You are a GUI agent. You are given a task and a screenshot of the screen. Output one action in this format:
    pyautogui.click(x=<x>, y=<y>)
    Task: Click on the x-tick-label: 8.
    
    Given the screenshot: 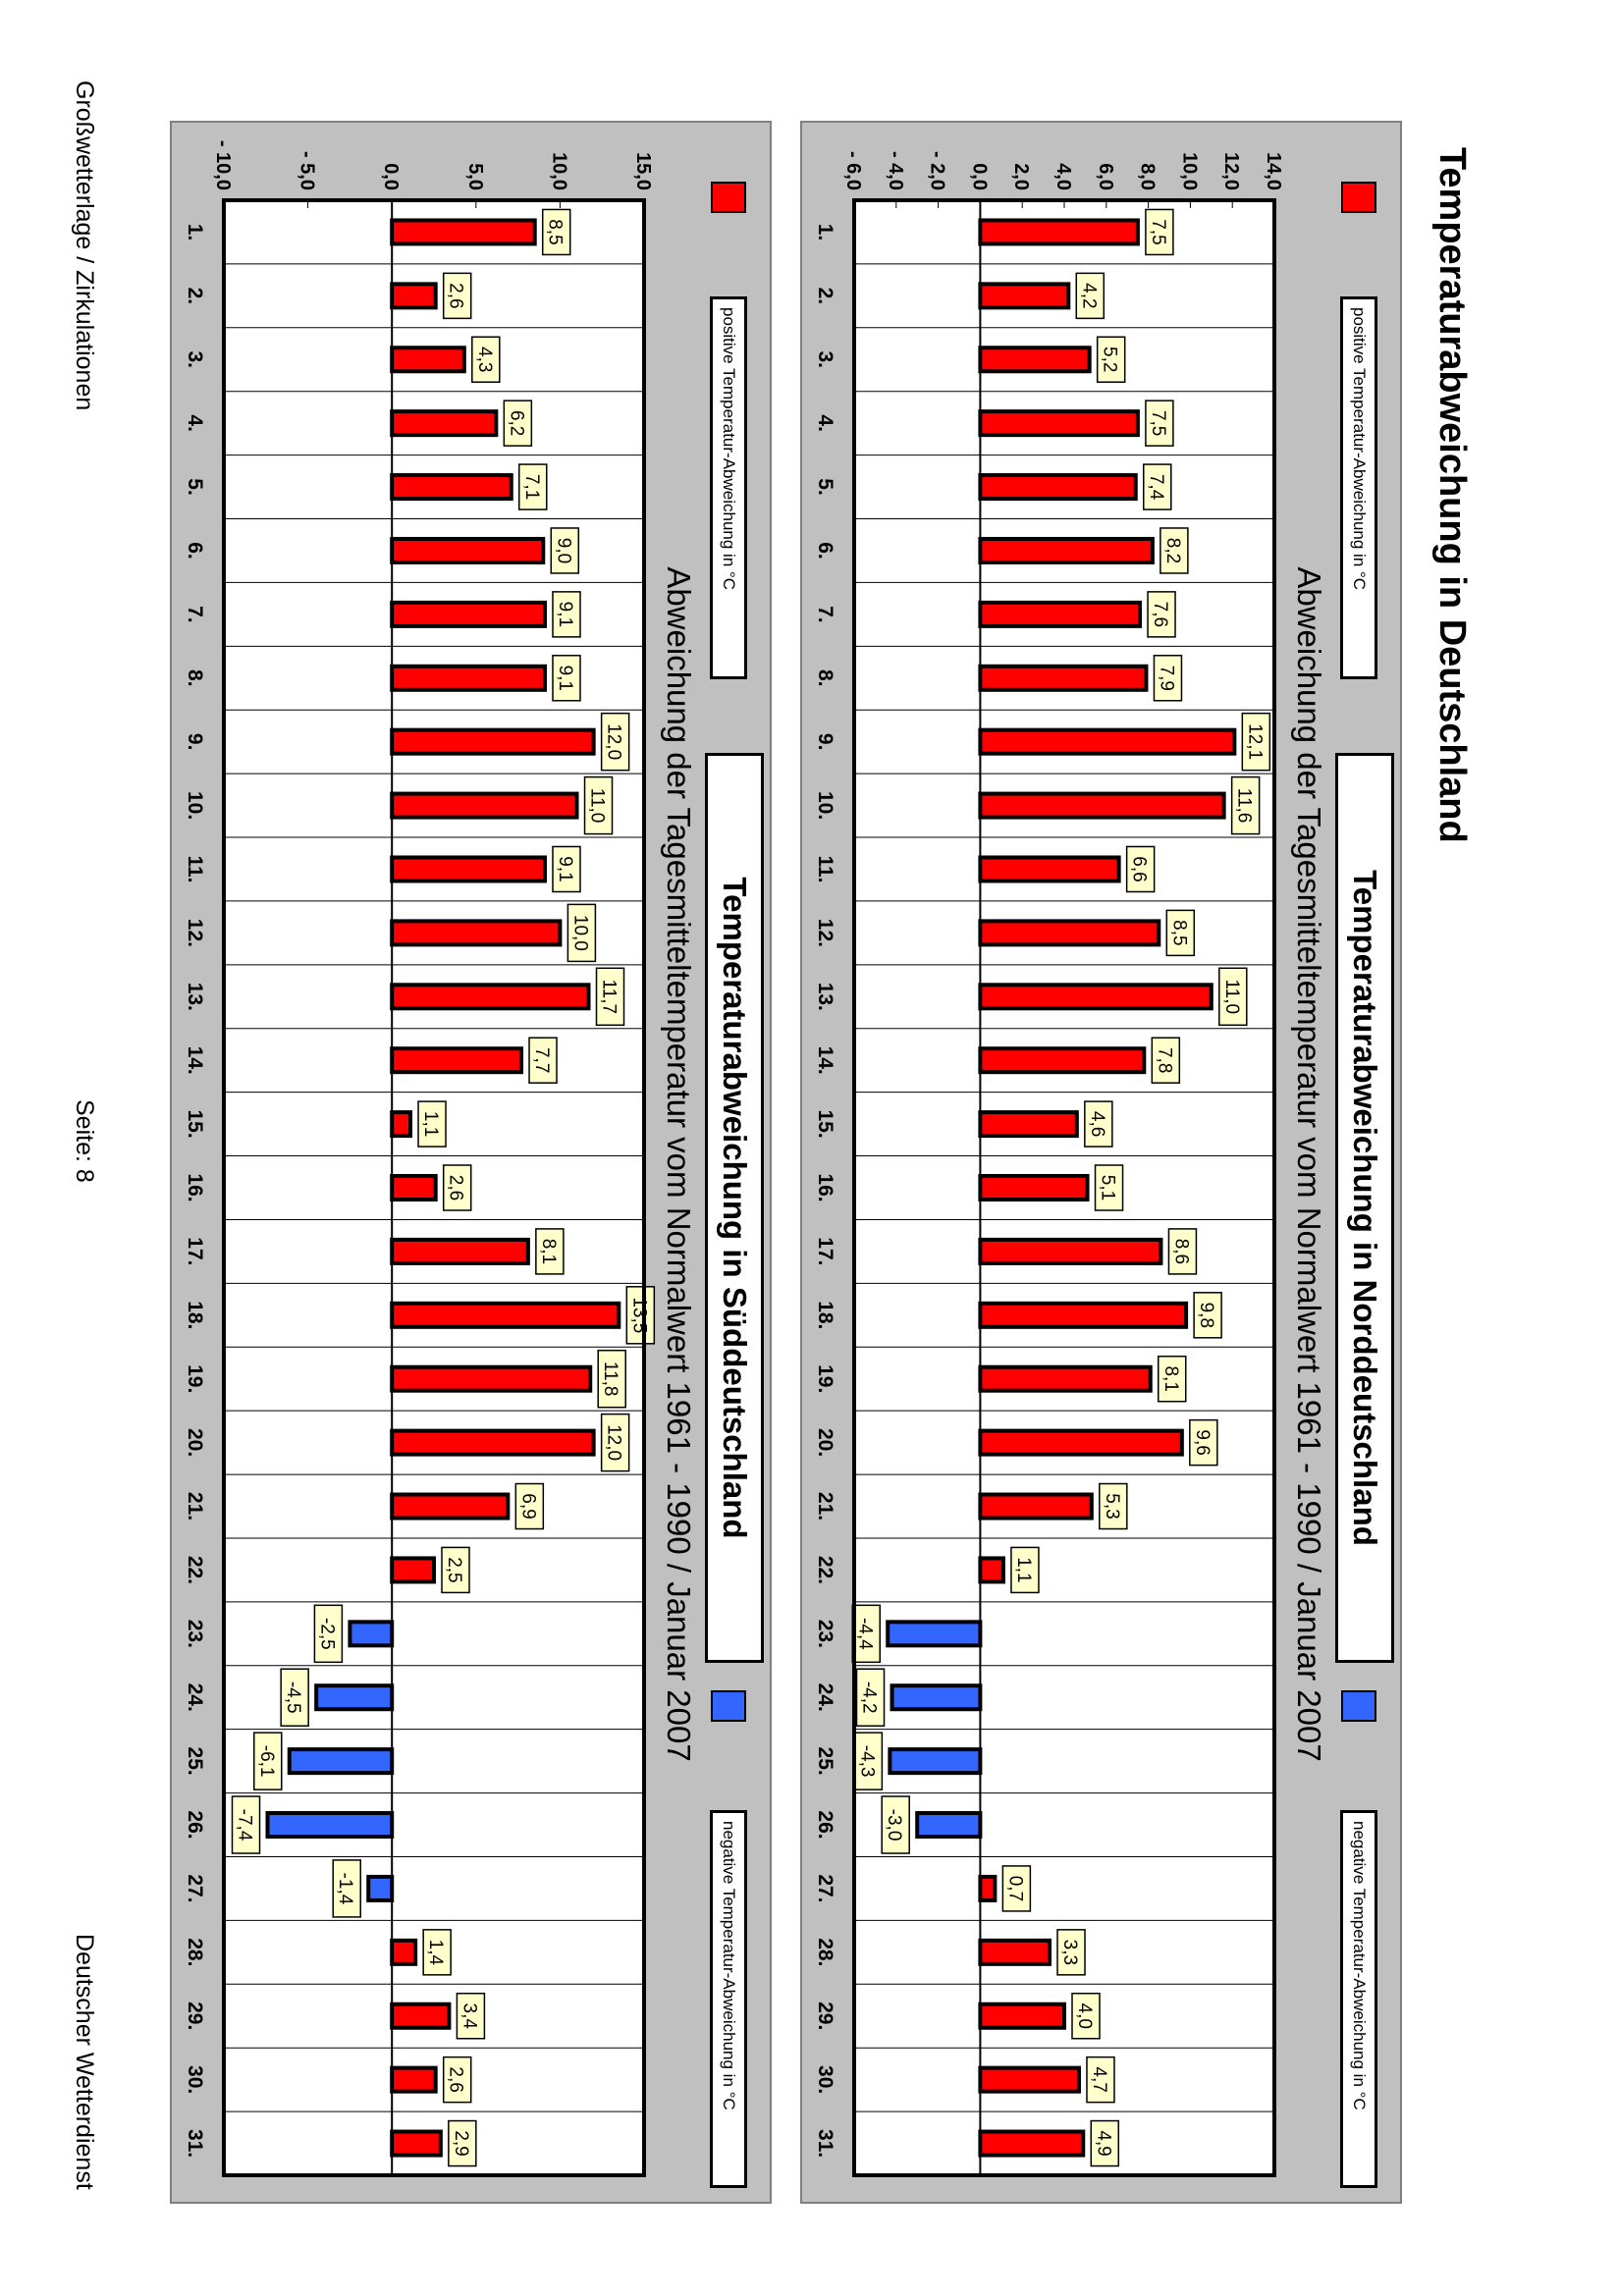 What is the action you would take?
    pyautogui.click(x=195, y=678)
    